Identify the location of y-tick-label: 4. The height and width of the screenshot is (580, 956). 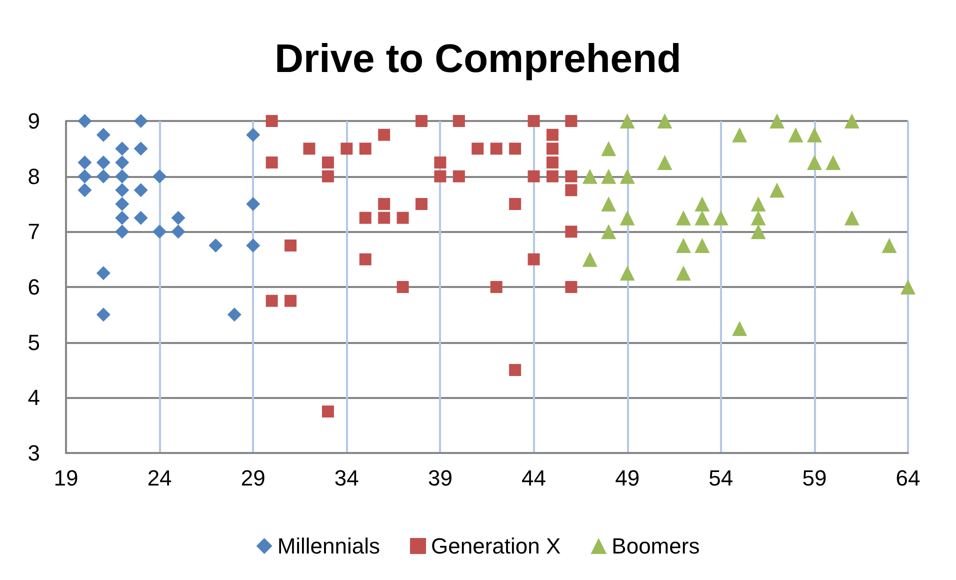
(34, 397).